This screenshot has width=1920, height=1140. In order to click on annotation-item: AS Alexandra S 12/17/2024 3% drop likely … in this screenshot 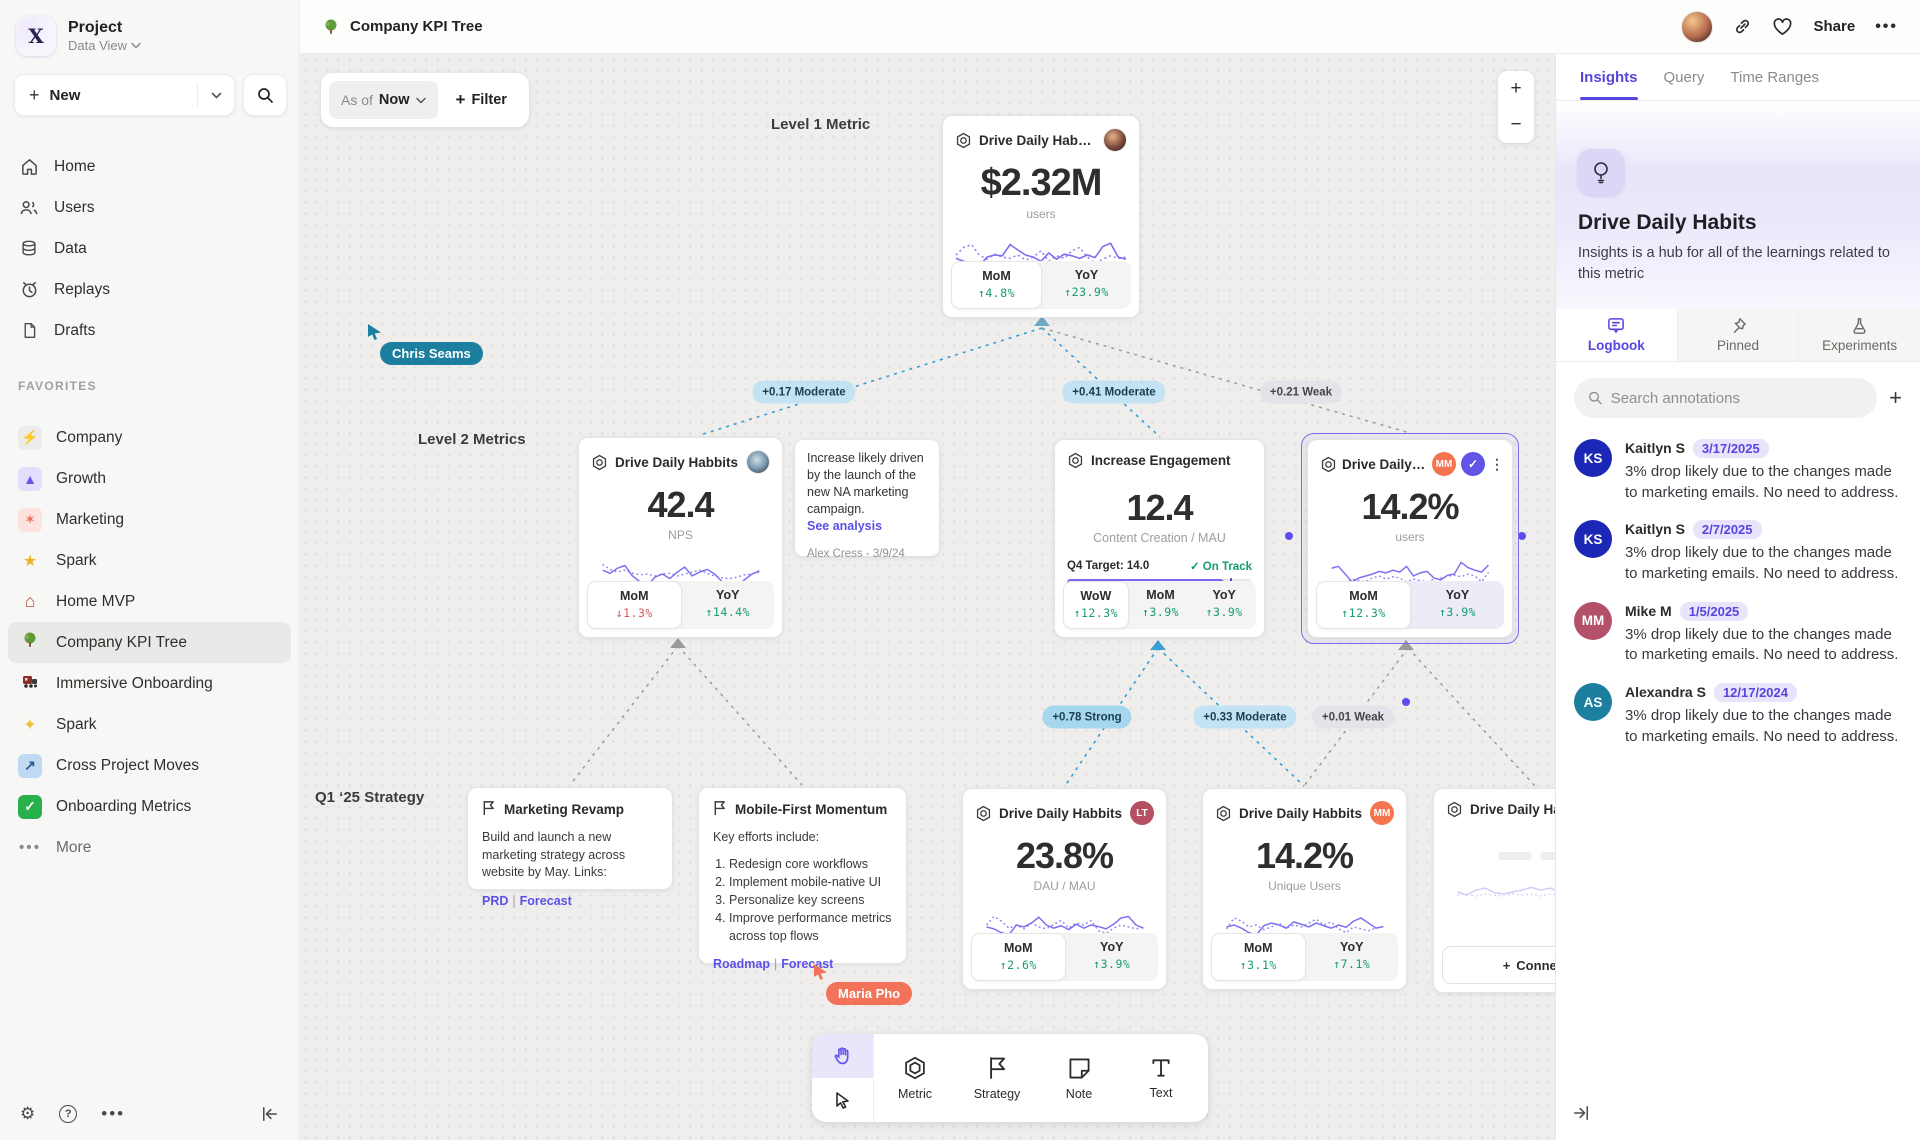, I will do `click(1738, 706)`.